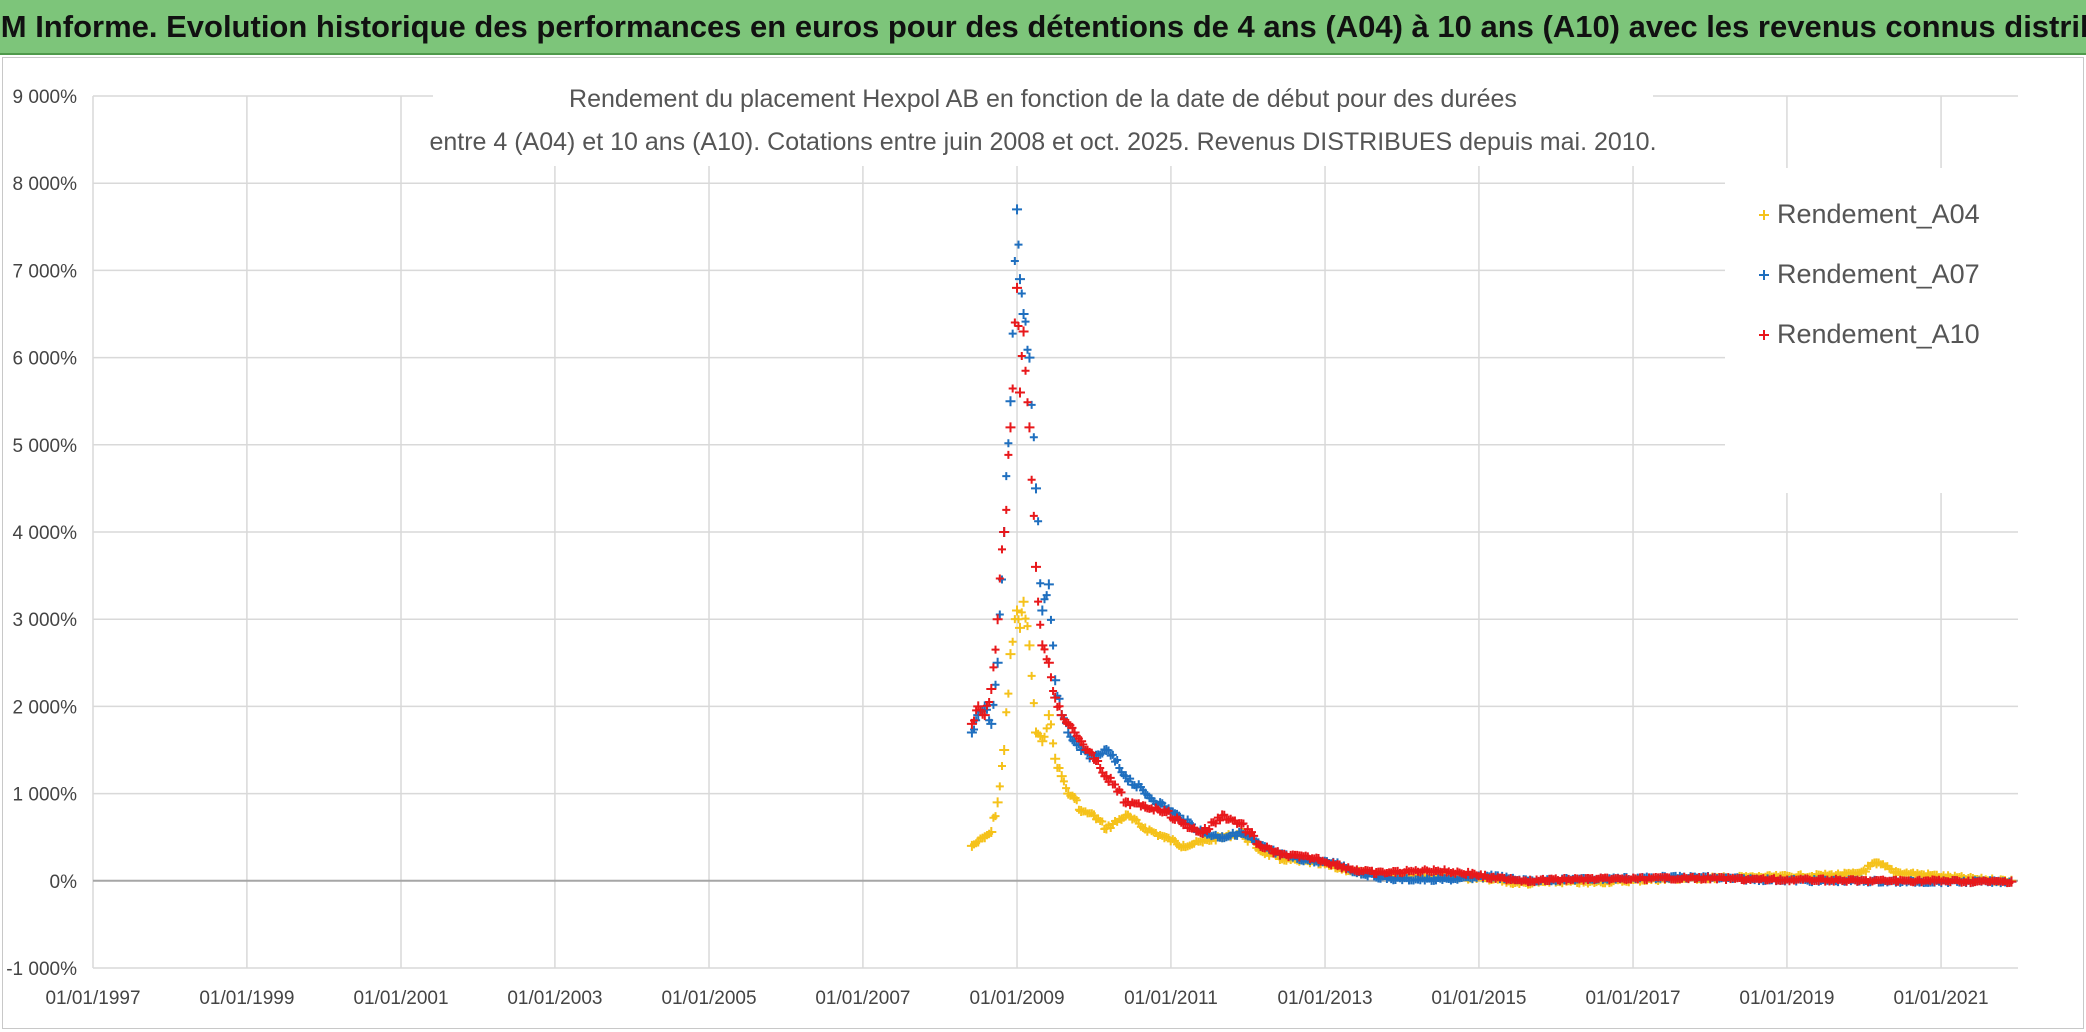 This screenshot has width=2086, height=1032. Describe the element at coordinates (1869, 334) in the screenshot. I see `legend-item: Rendement_A10` at that location.